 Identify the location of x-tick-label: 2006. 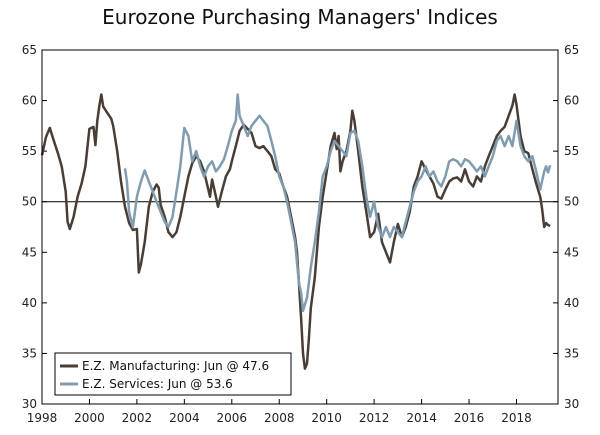
(232, 418).